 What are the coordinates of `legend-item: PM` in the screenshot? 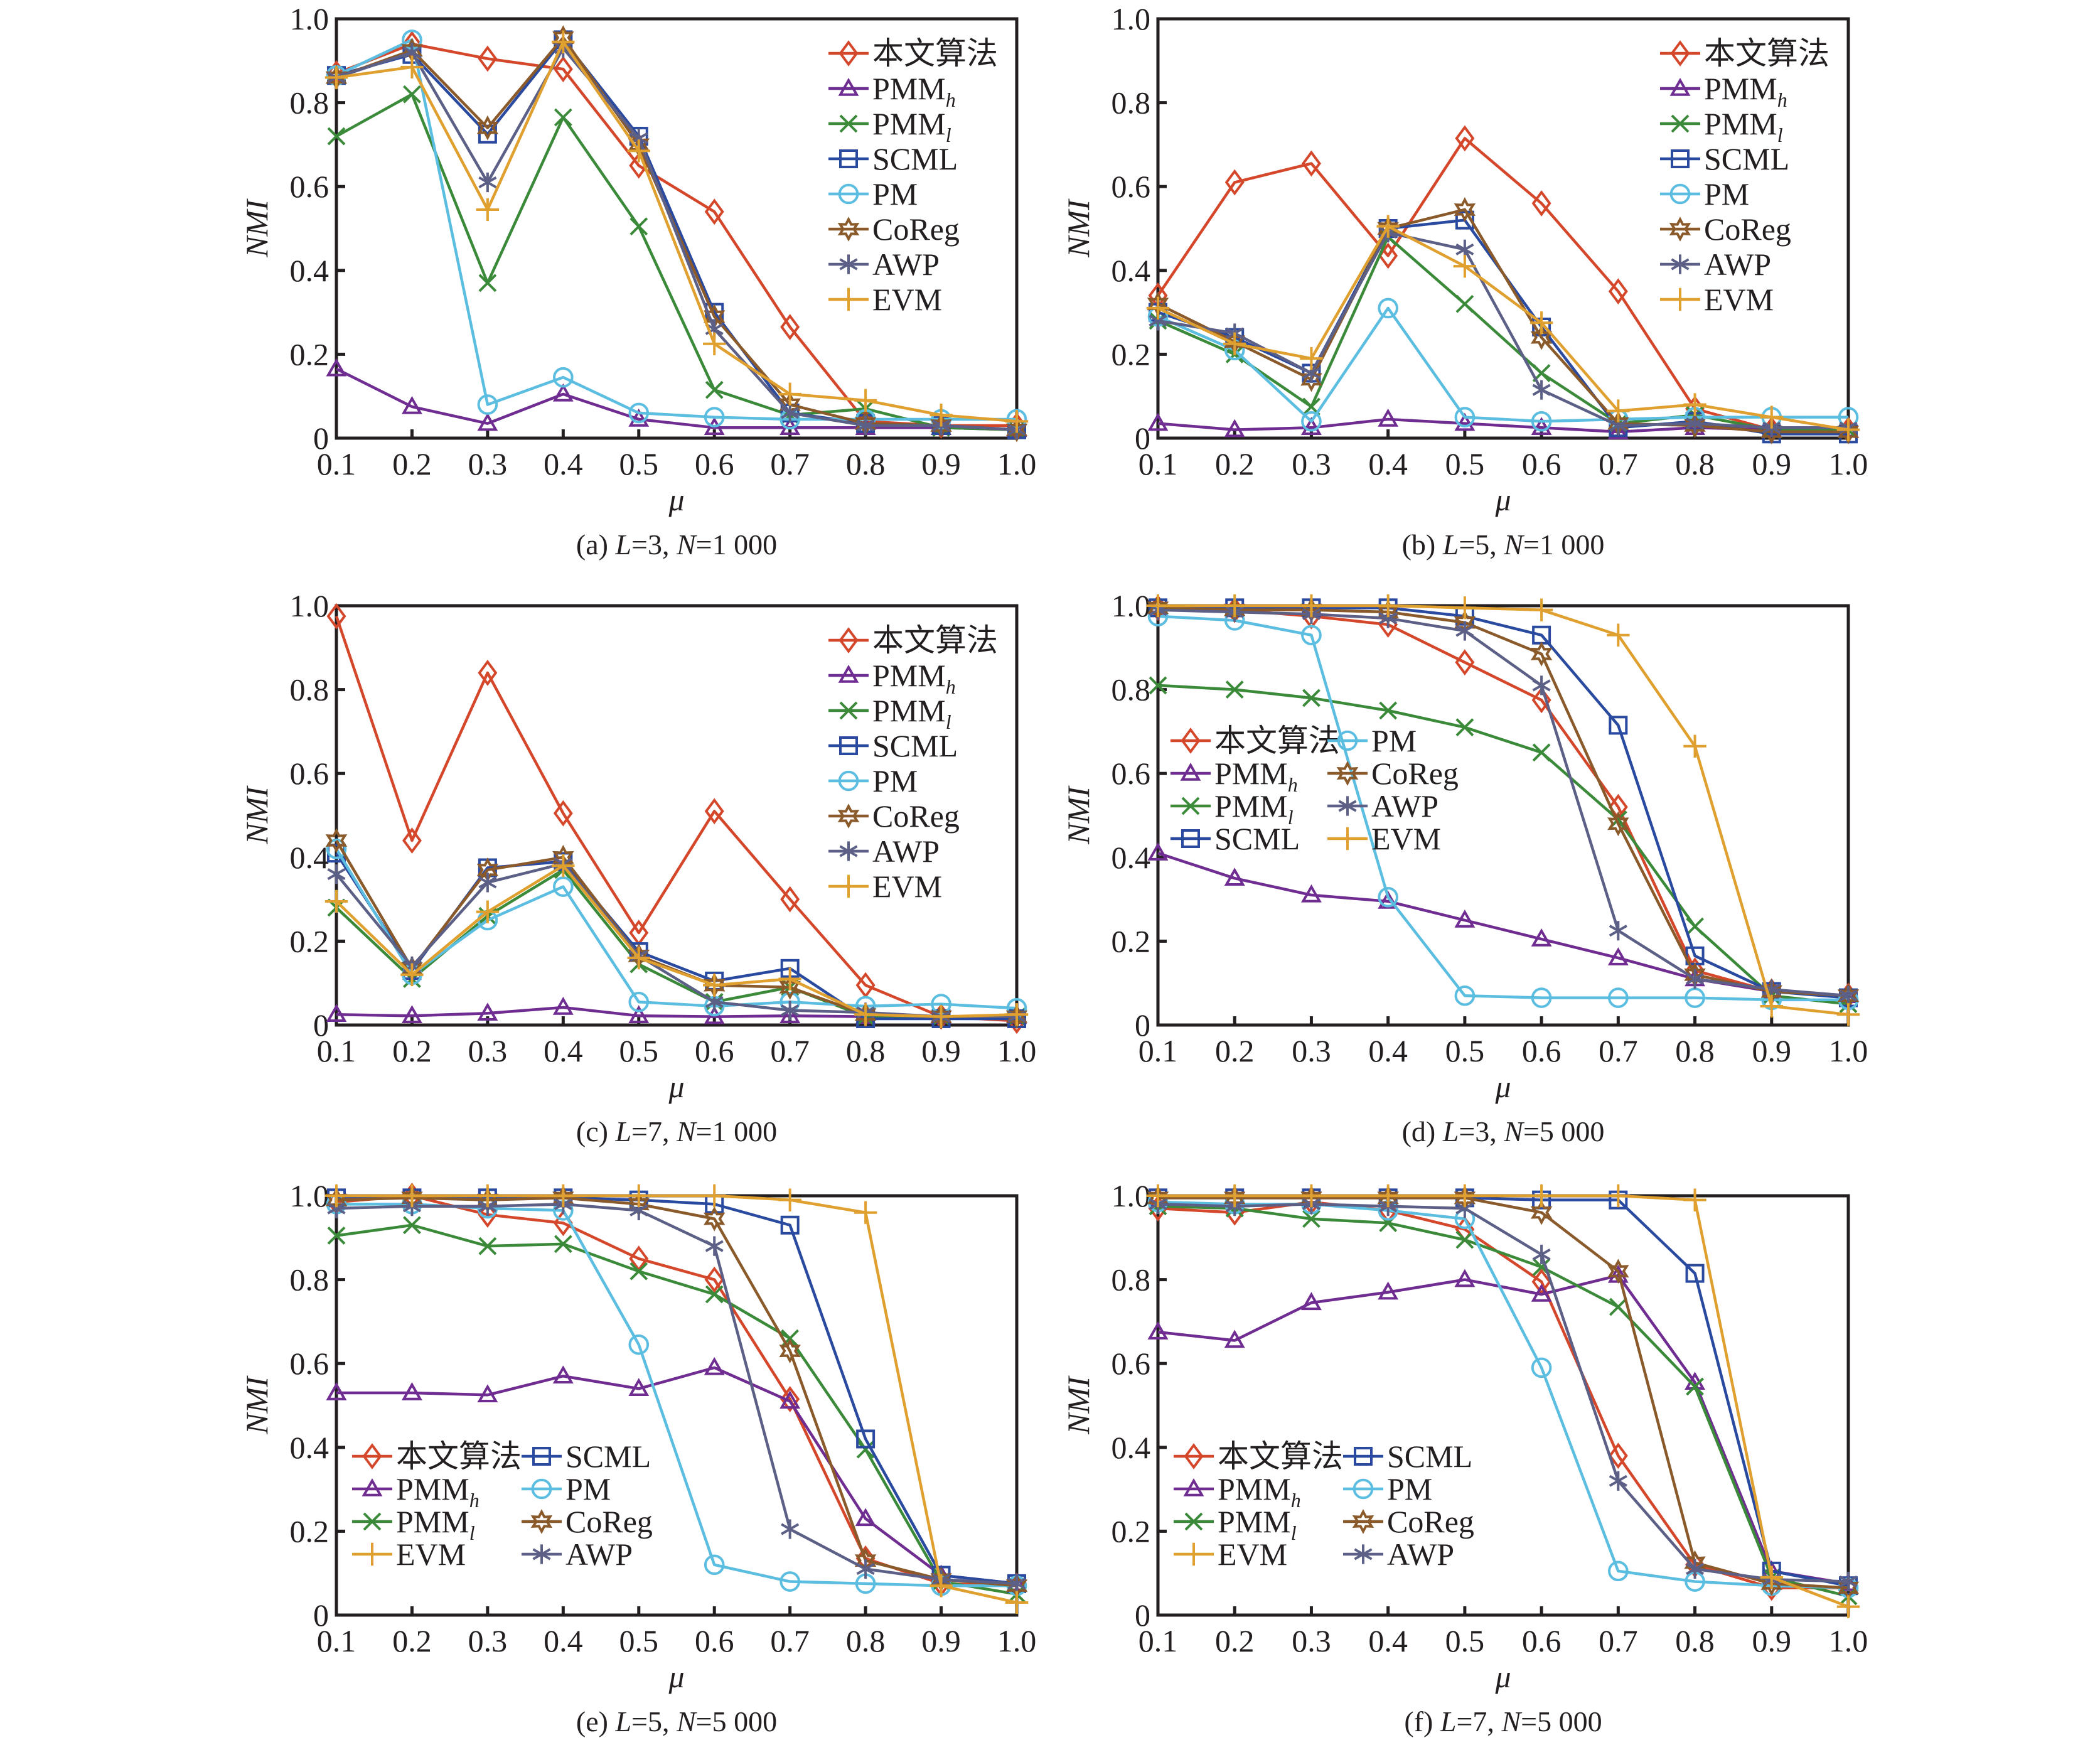 It's located at (873, 780).